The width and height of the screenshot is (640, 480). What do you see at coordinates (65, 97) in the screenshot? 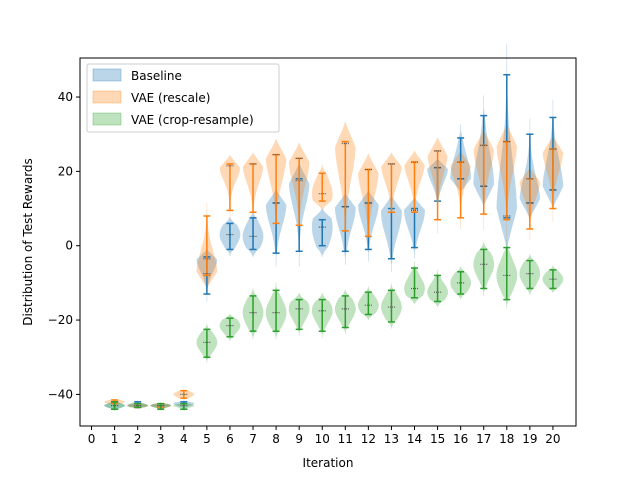
I see `y-tick-label: 40` at bounding box center [65, 97].